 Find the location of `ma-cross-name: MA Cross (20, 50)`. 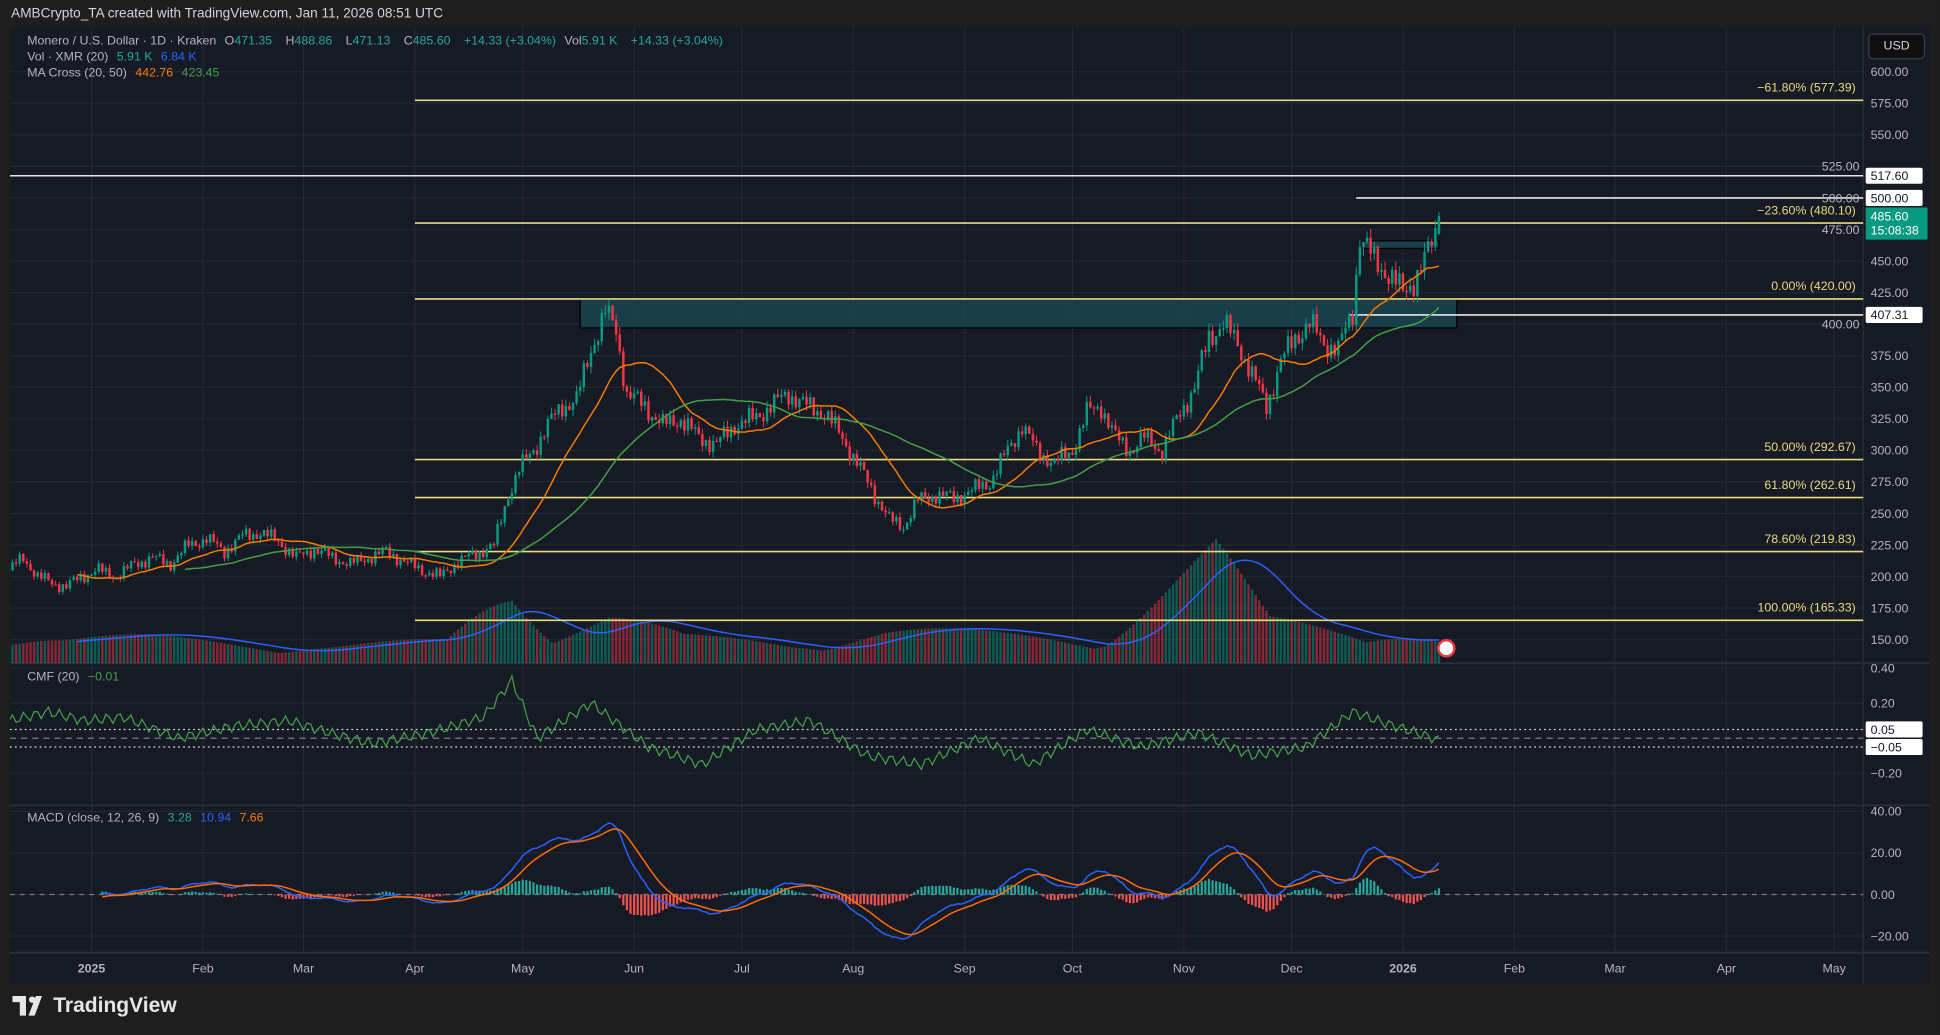

ma-cross-name: MA Cross (20, 50) is located at coordinates (77, 73).